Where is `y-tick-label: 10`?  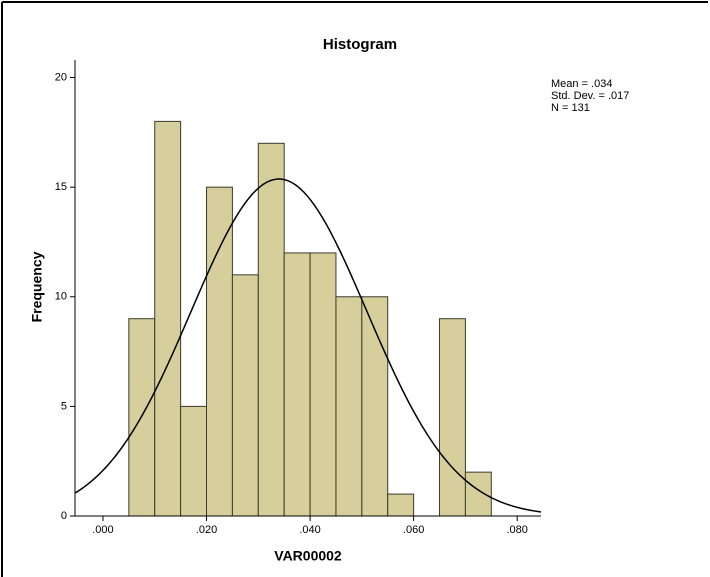 y-tick-label: 10 is located at coordinates (61, 297).